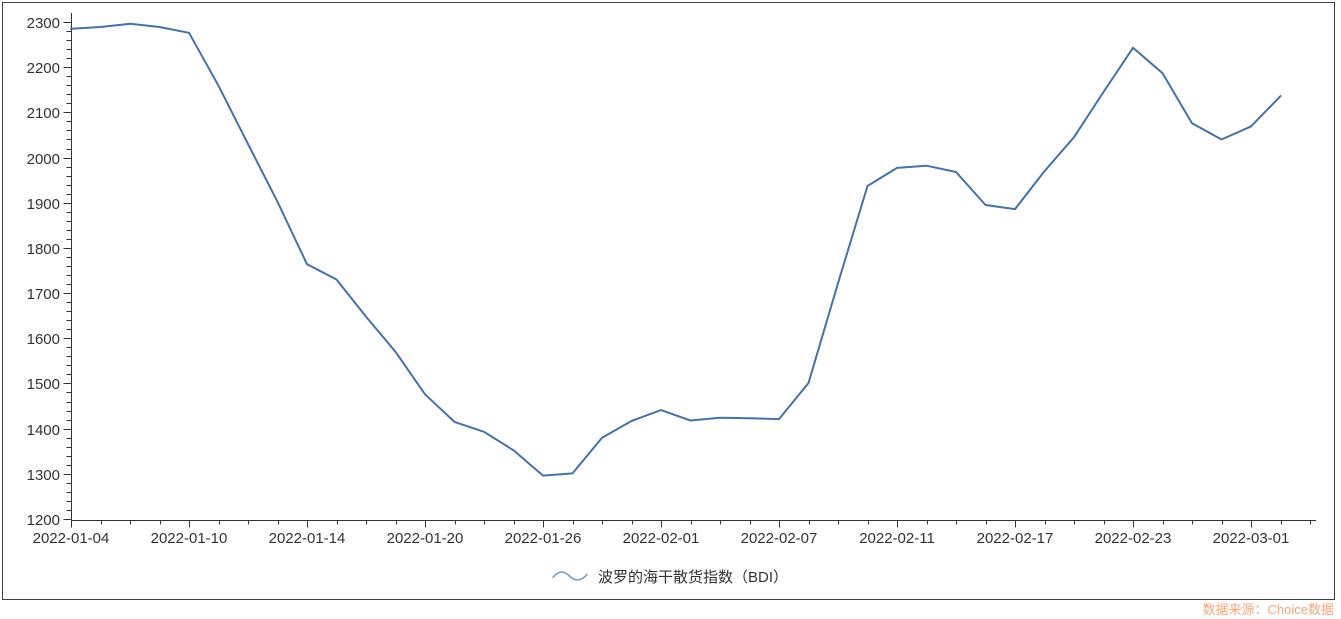 This screenshot has height=619, width=1341. What do you see at coordinates (1268, 609) in the screenshot?
I see `data-source-note: 数据来源：Choice数据` at bounding box center [1268, 609].